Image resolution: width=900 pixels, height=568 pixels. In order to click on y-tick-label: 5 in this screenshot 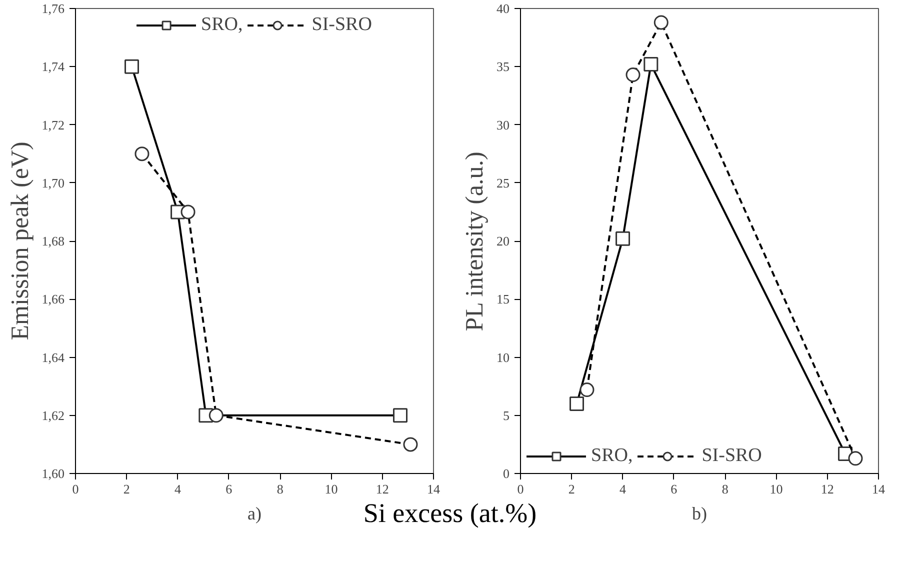, I will do `click(506, 415)`.